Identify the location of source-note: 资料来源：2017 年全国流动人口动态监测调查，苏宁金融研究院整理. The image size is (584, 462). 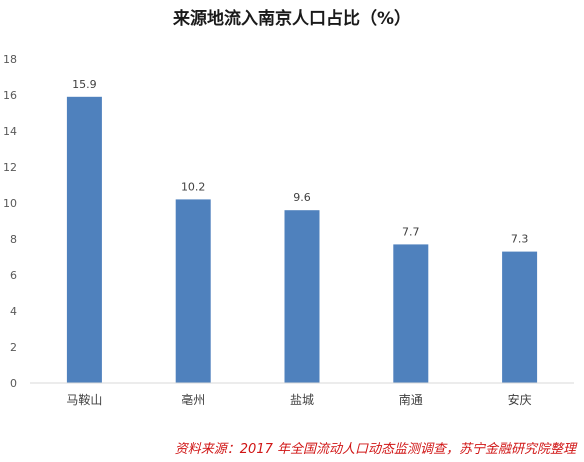
(375, 449).